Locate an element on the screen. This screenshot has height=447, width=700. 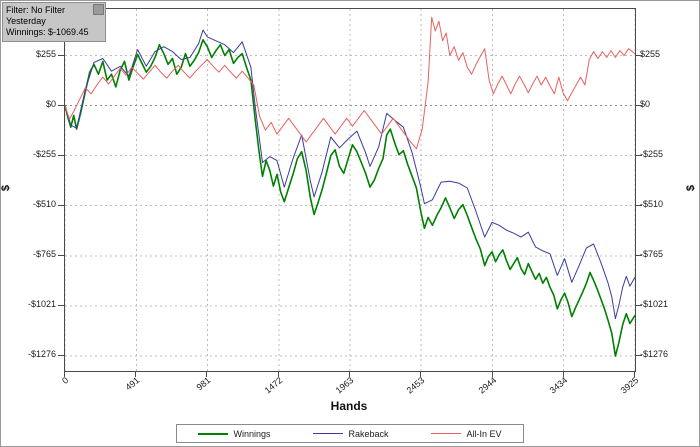
y-axis-tick-label-left: $255 is located at coordinates (45, 53).